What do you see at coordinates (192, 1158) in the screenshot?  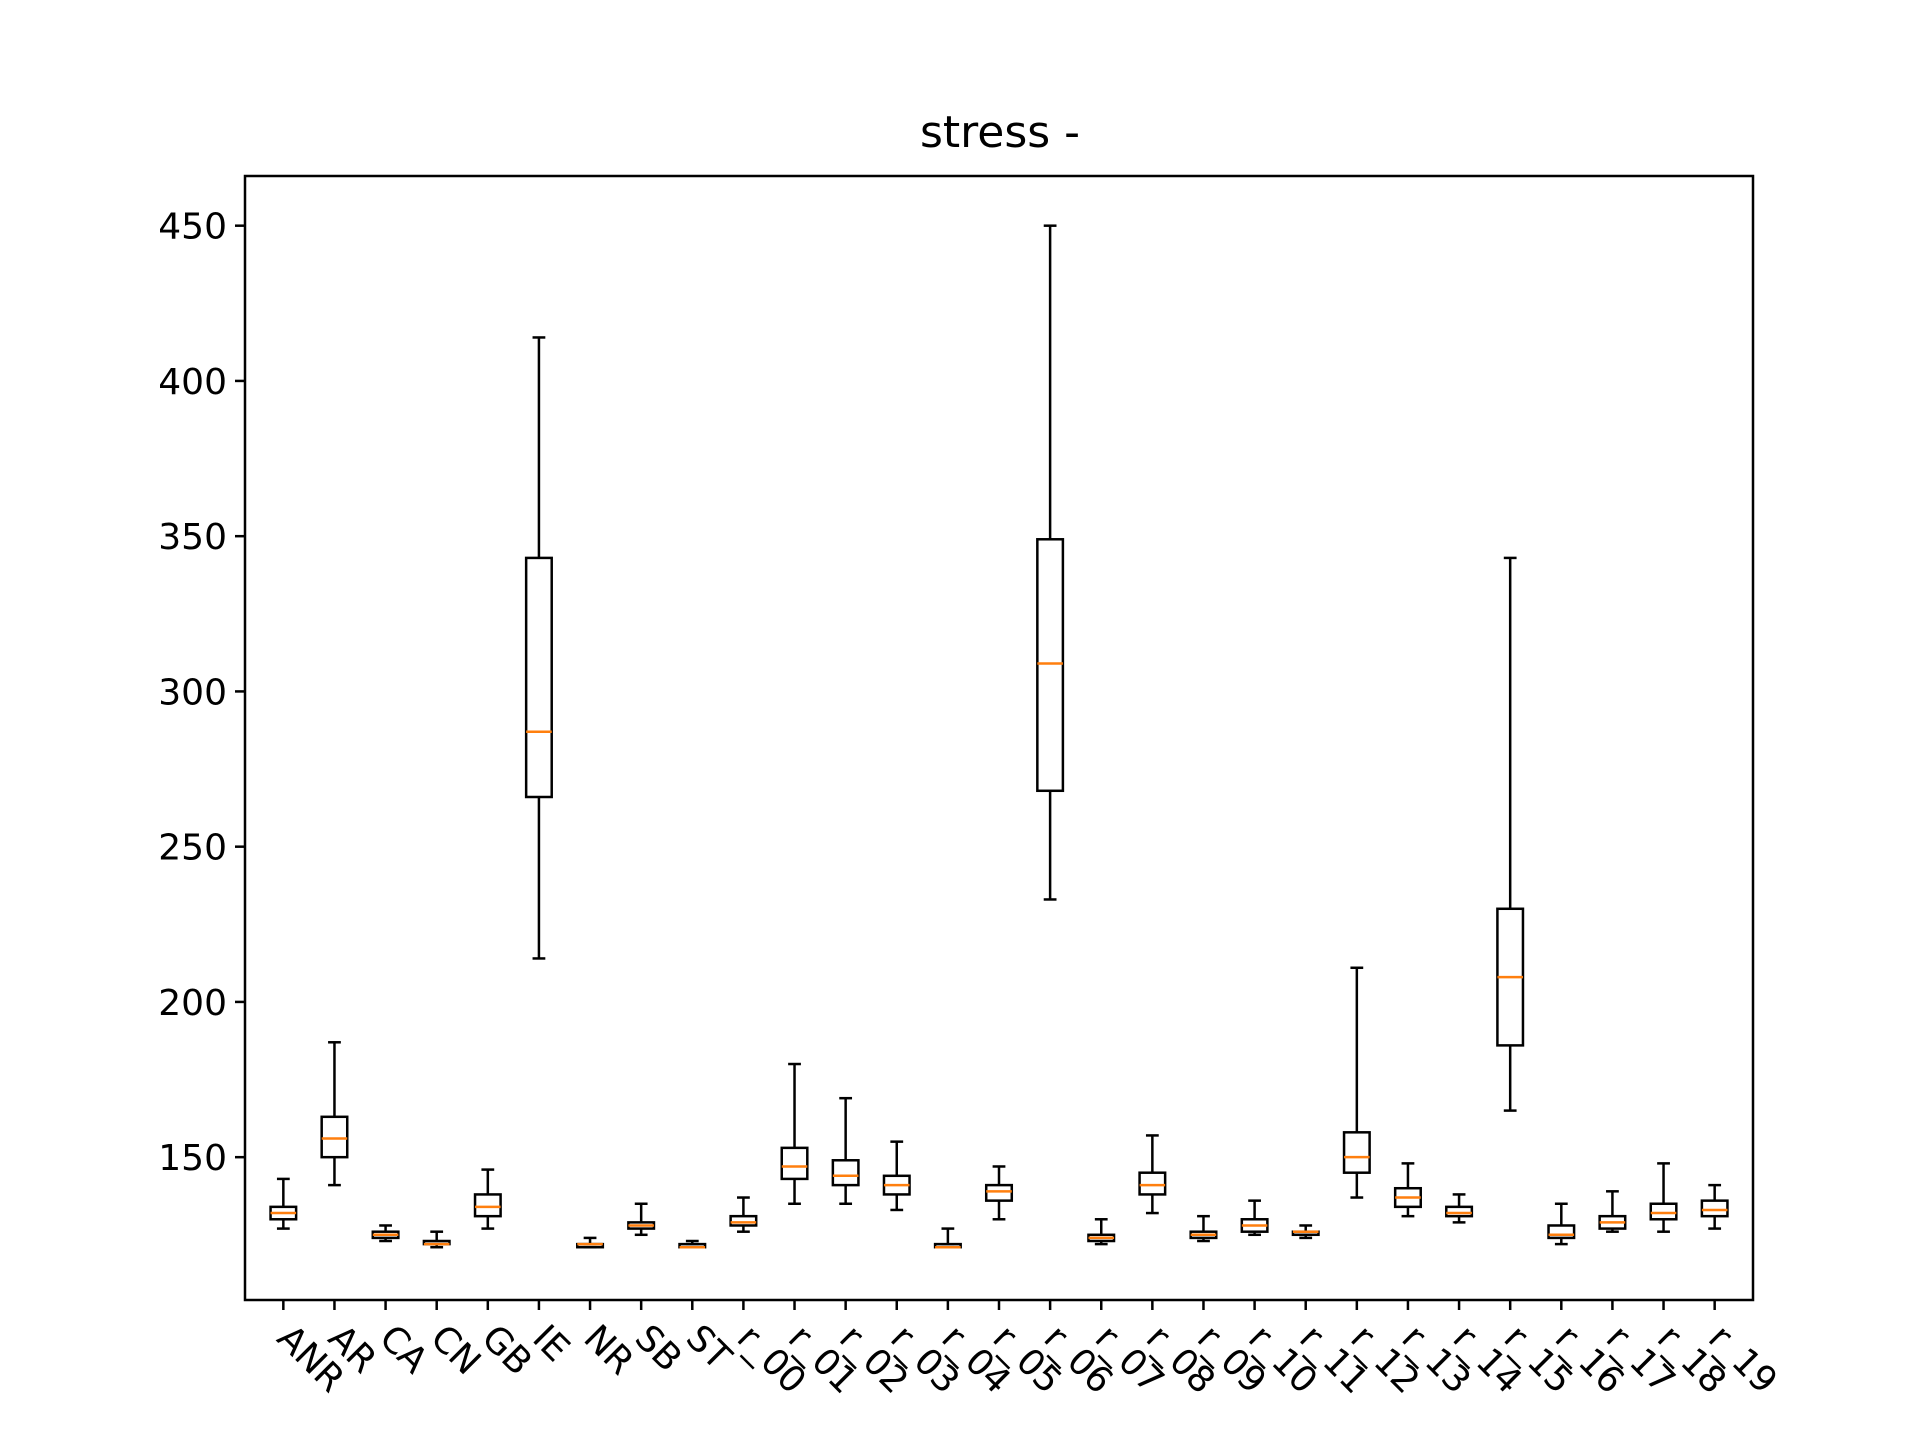 I see `y-tick-label: 150` at bounding box center [192, 1158].